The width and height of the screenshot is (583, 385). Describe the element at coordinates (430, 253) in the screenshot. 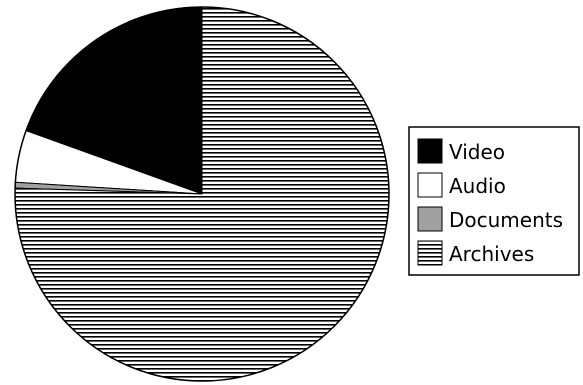

I see `legend-swatch-archives` at that location.